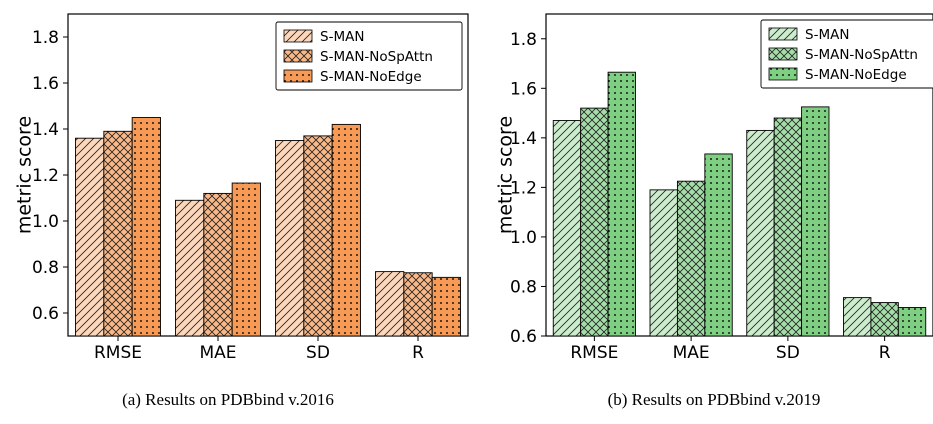  What do you see at coordinates (25, 175) in the screenshot?
I see `y-axis-label-a: metric score` at bounding box center [25, 175].